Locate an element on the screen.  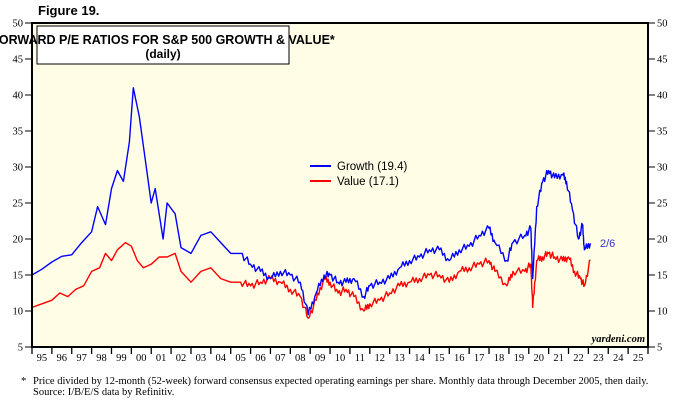
x-tick-label: 23 is located at coordinates (598, 358).